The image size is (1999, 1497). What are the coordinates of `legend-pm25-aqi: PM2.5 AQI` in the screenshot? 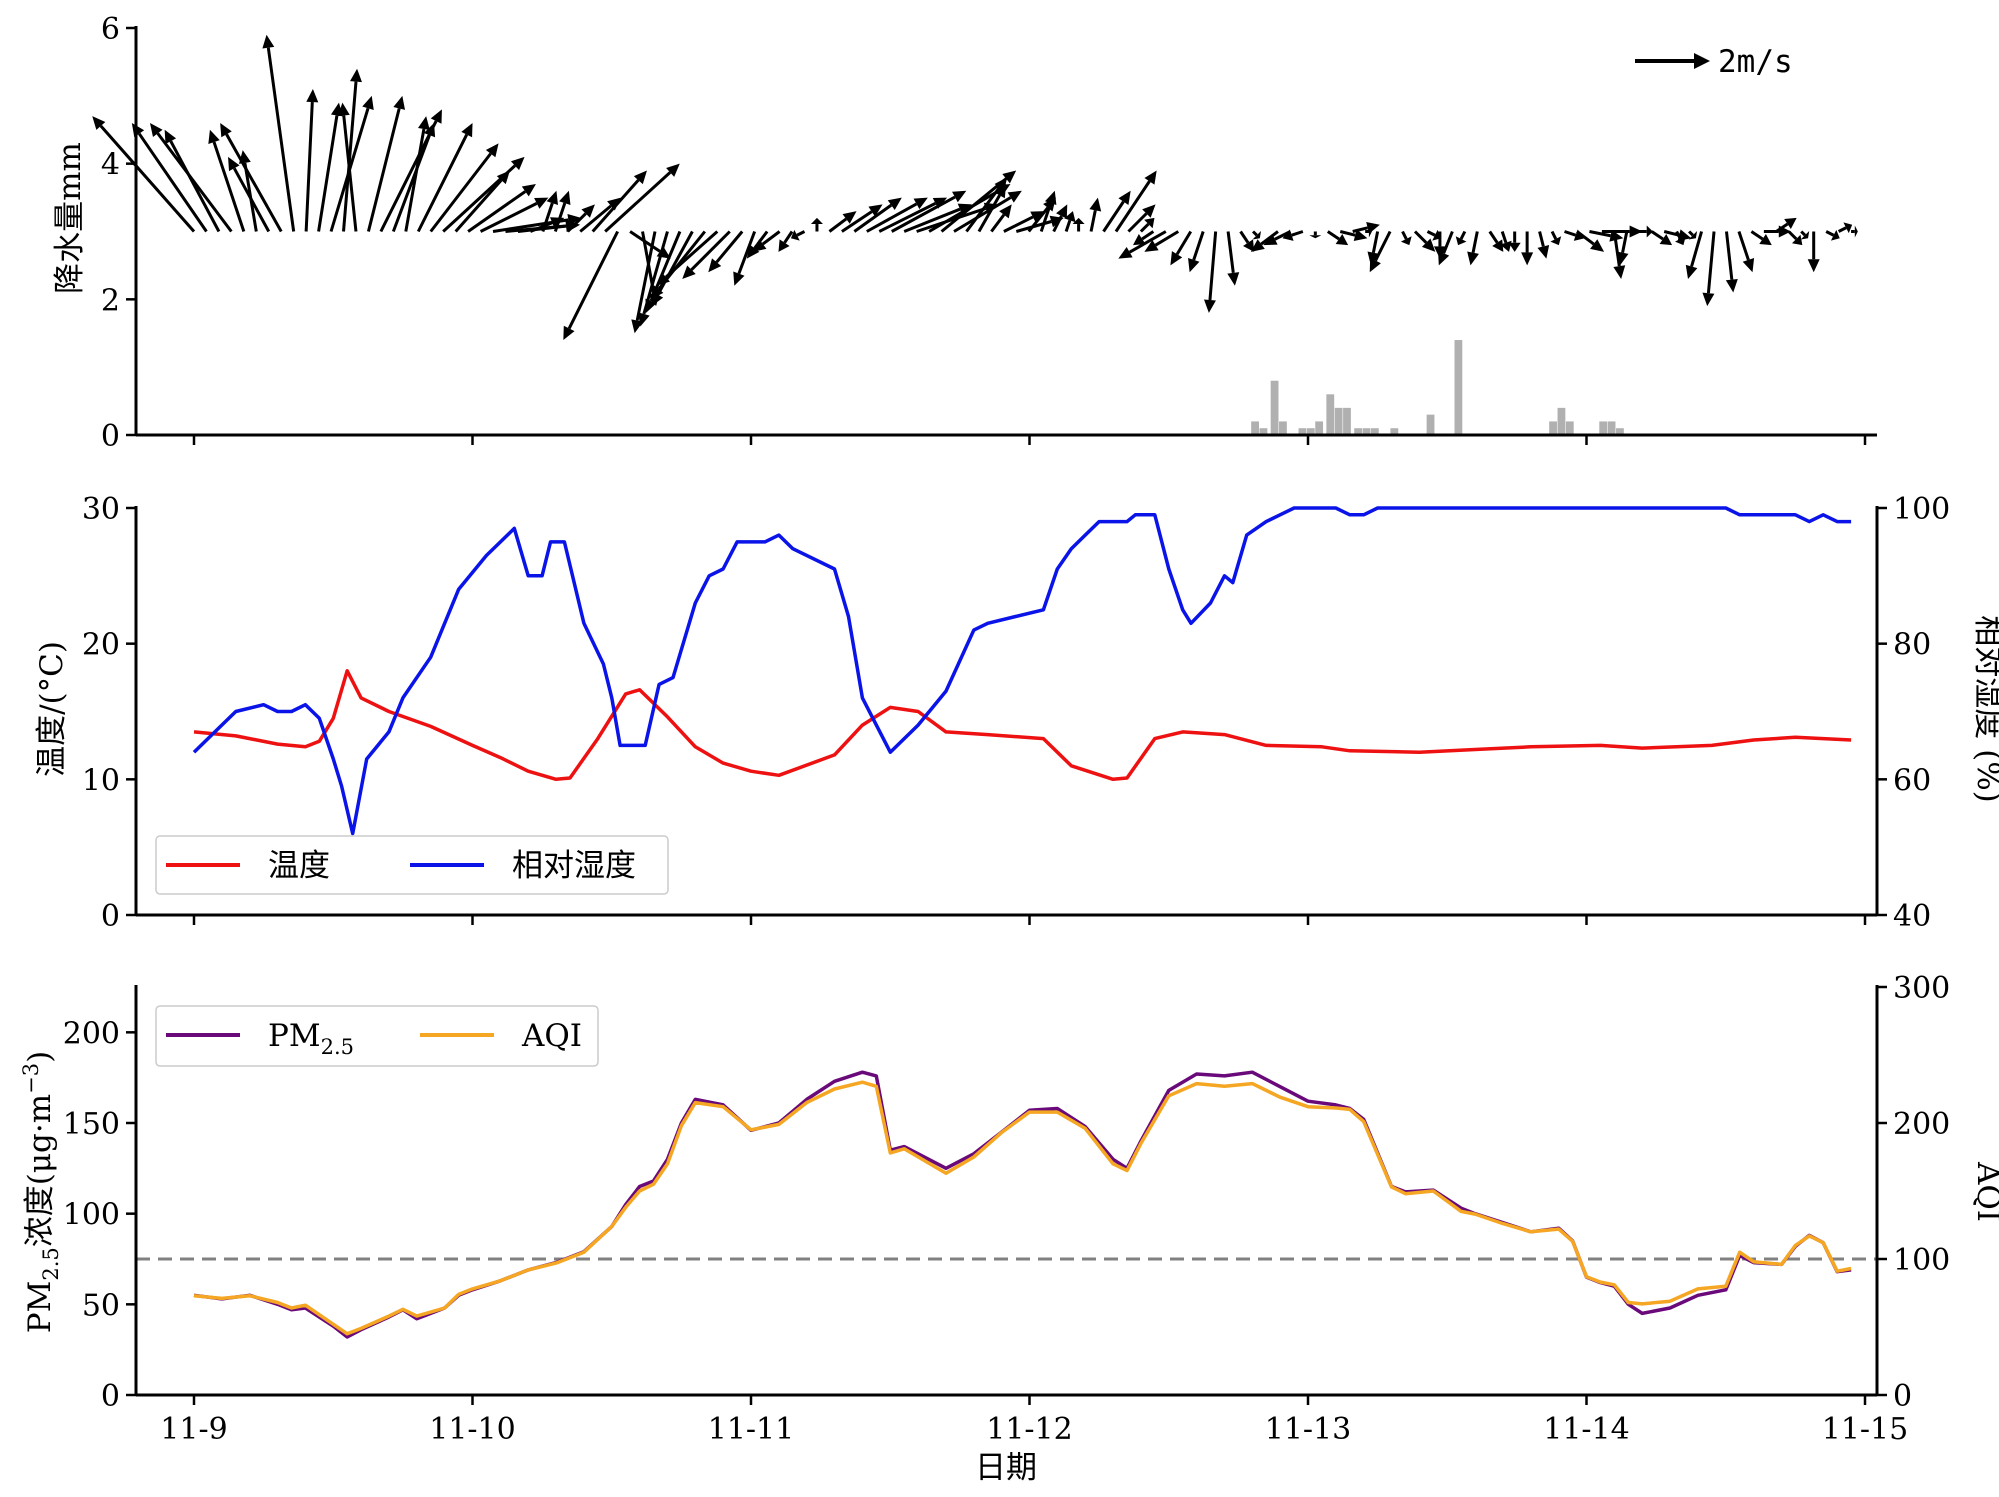 It's located at (377, 1036).